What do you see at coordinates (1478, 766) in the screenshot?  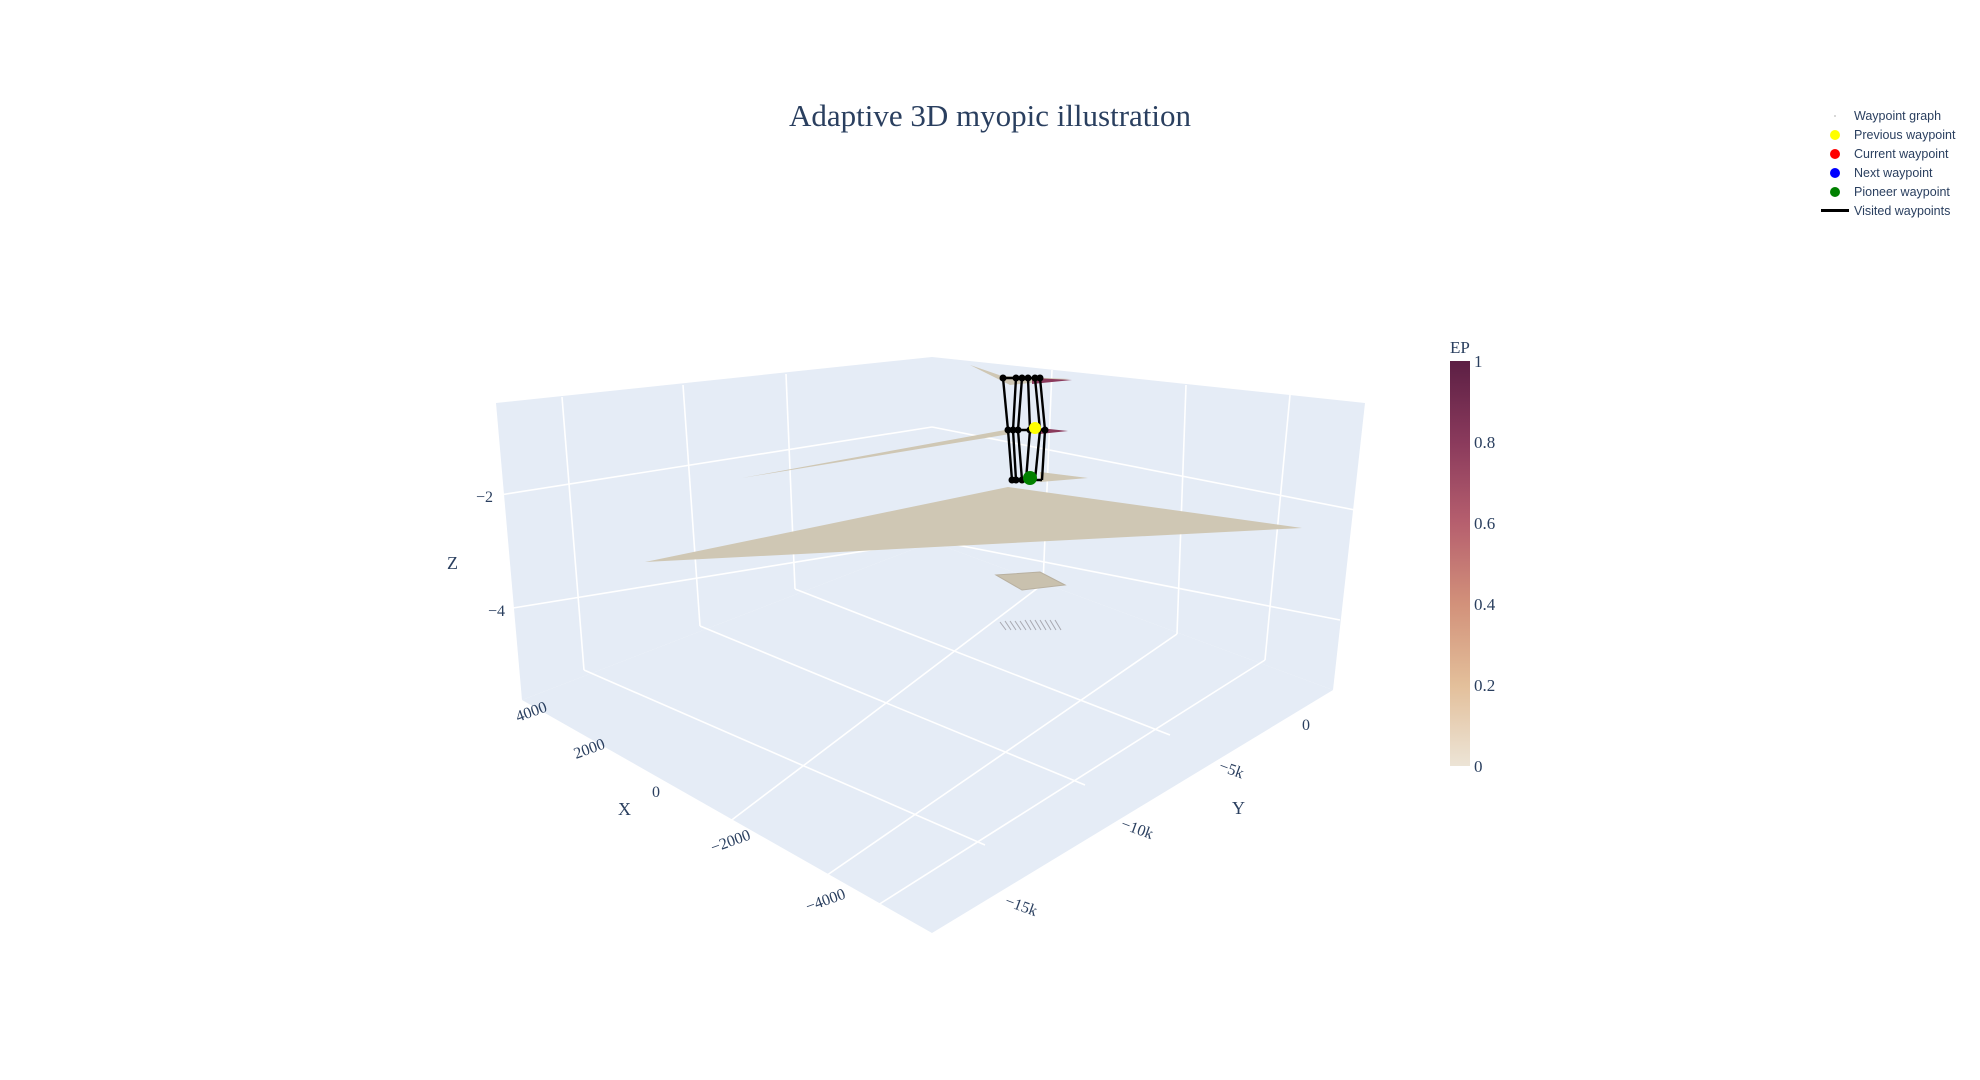 I see `colorbar-tick-label: 0` at bounding box center [1478, 766].